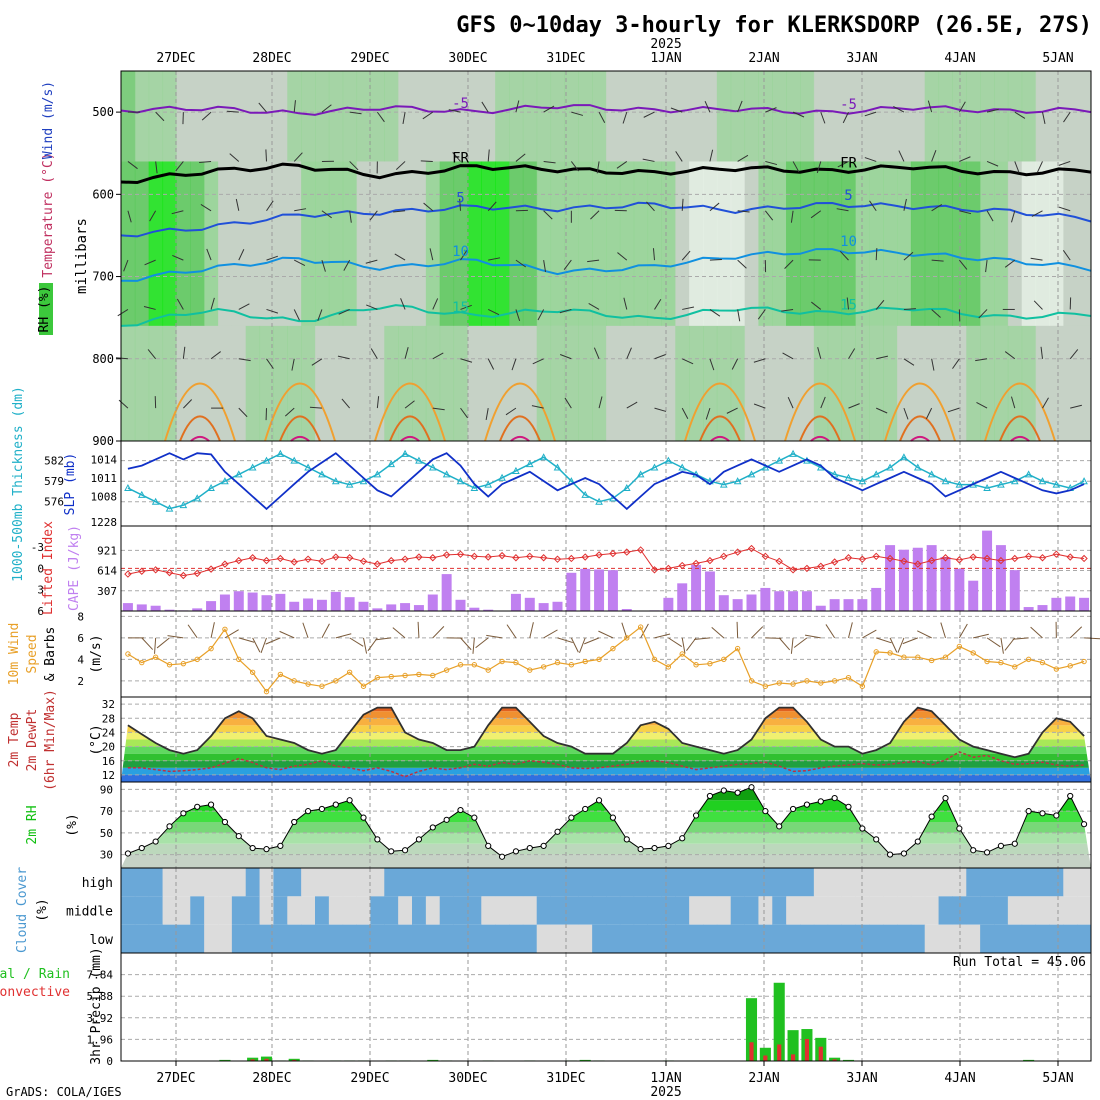 This screenshot has height=1100, width=1100. I want to click on axis-title: 2m RH, so click(32, 824).